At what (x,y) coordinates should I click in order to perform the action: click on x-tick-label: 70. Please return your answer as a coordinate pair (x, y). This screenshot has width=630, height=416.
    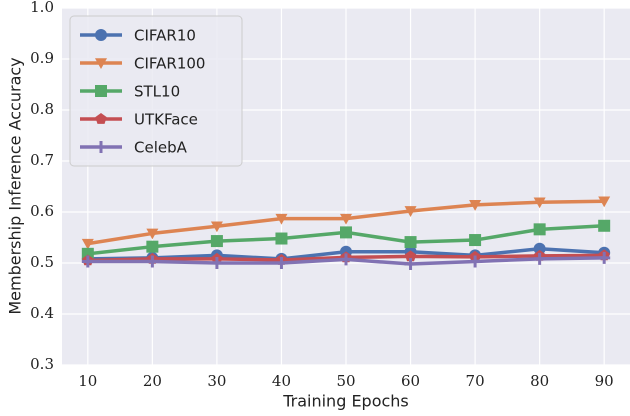
    Looking at the image, I should click on (475, 381).